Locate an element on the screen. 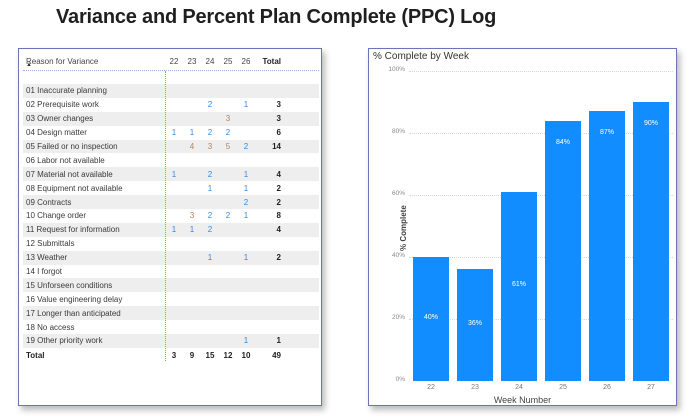 The height and width of the screenshot is (420, 691). table-row: 02 Prerequisite work 2 1 3 is located at coordinates (171, 105).